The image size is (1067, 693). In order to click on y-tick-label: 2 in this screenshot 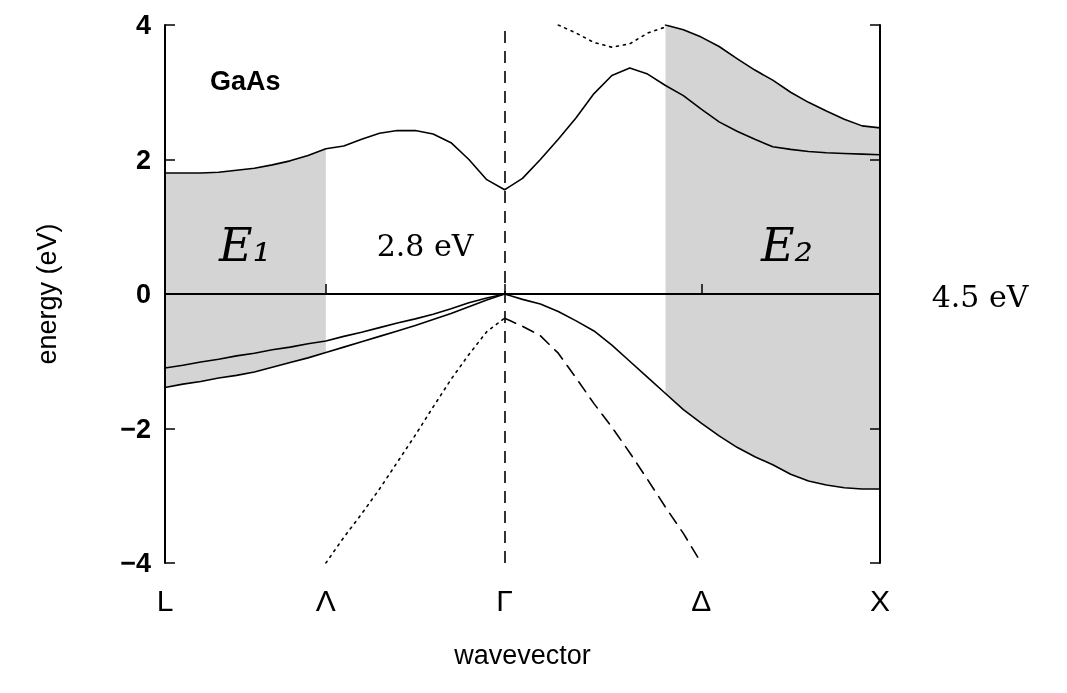, I will do `click(143, 159)`.